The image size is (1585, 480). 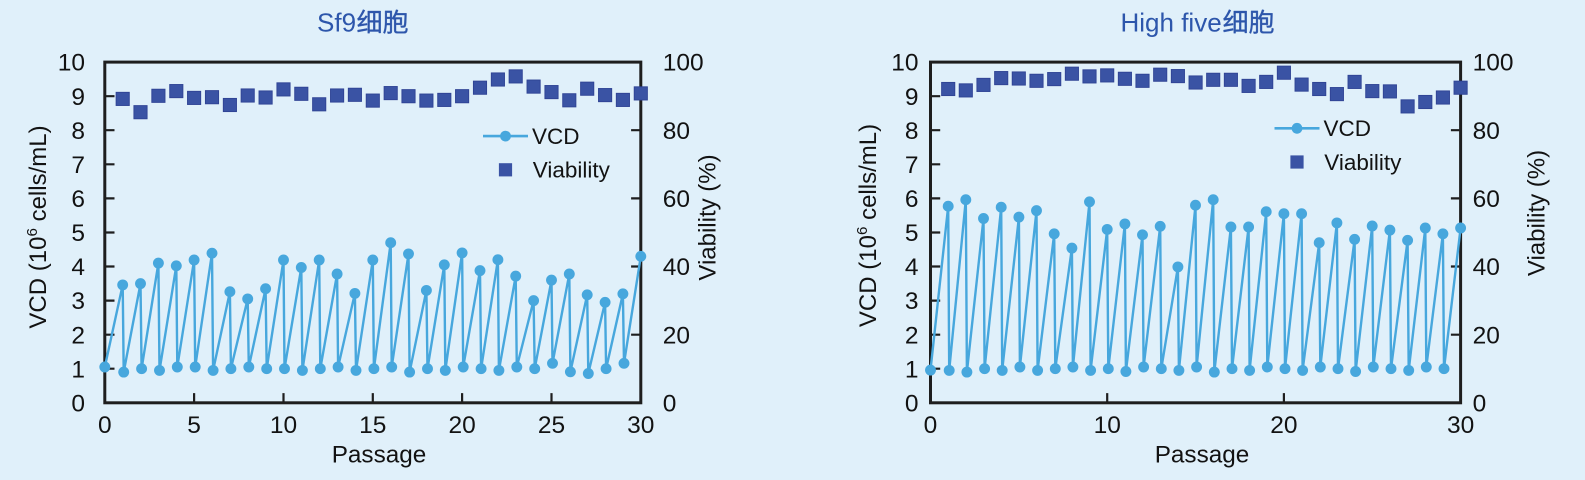 I want to click on svg-text: 25, so click(x=551, y=425).